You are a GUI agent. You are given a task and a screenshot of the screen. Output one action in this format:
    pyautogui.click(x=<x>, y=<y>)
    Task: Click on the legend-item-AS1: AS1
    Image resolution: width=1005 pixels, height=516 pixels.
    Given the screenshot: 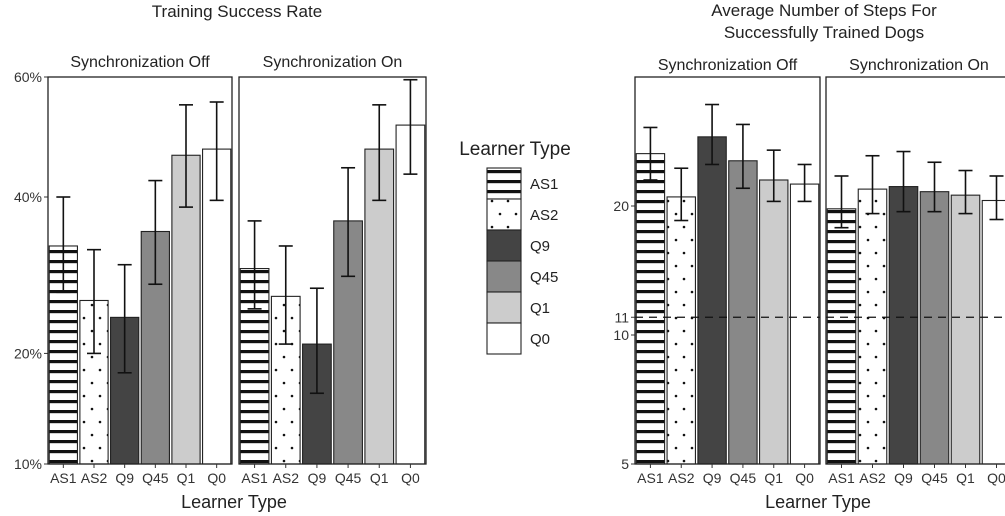 What is the action you would take?
    pyautogui.click(x=522, y=183)
    